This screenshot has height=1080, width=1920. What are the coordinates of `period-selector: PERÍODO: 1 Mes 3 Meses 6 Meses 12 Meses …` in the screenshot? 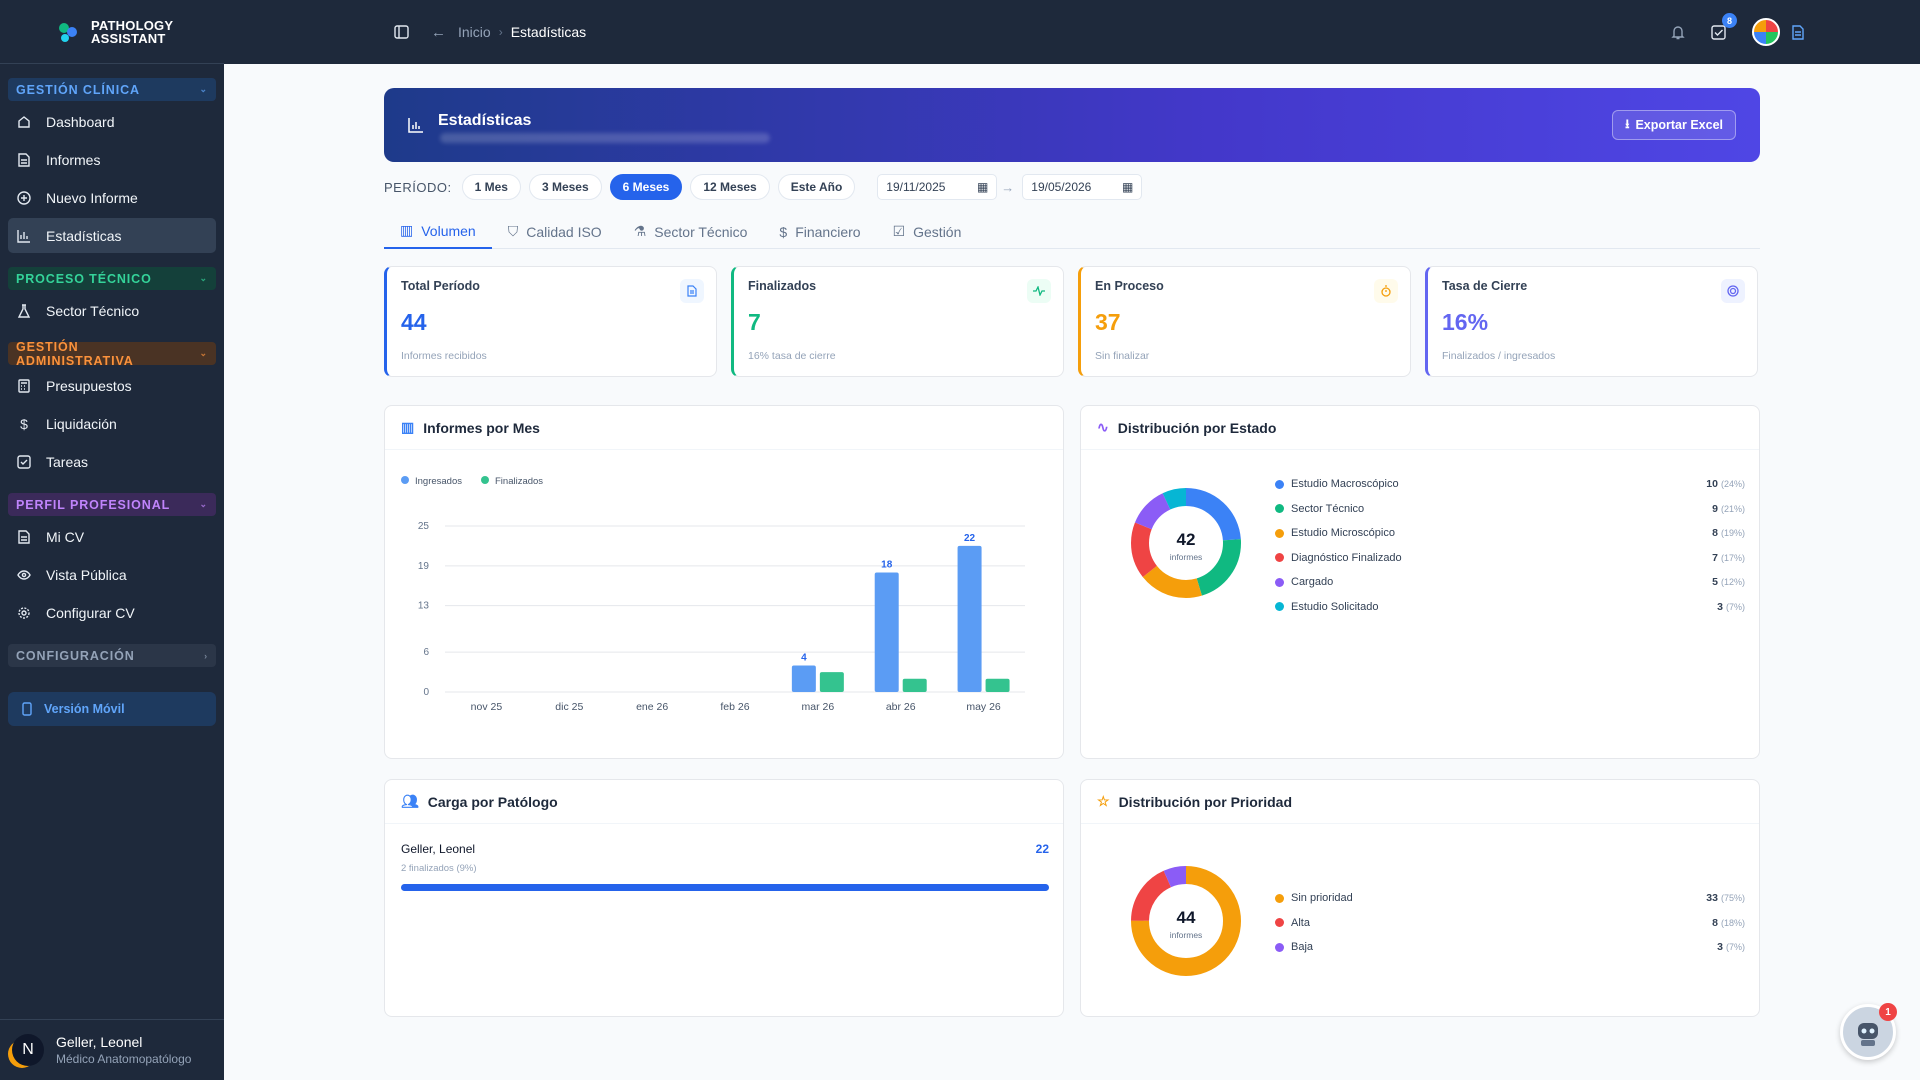 It's located at (1072, 187).